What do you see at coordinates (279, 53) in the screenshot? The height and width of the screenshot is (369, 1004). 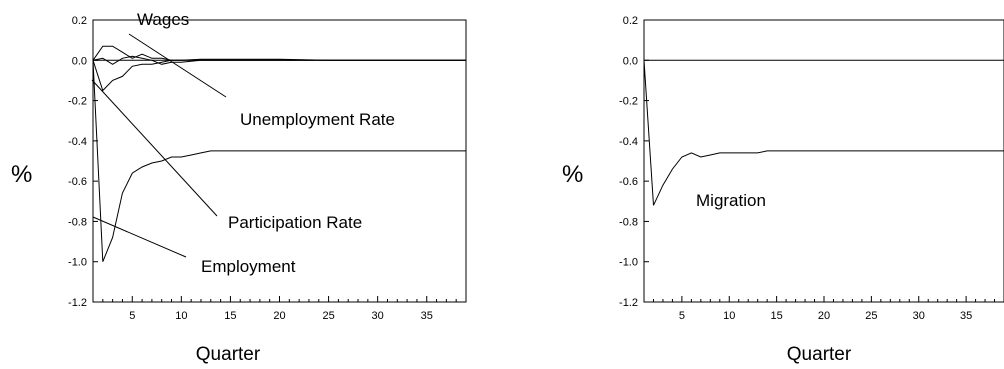 I see `series-line-wages` at bounding box center [279, 53].